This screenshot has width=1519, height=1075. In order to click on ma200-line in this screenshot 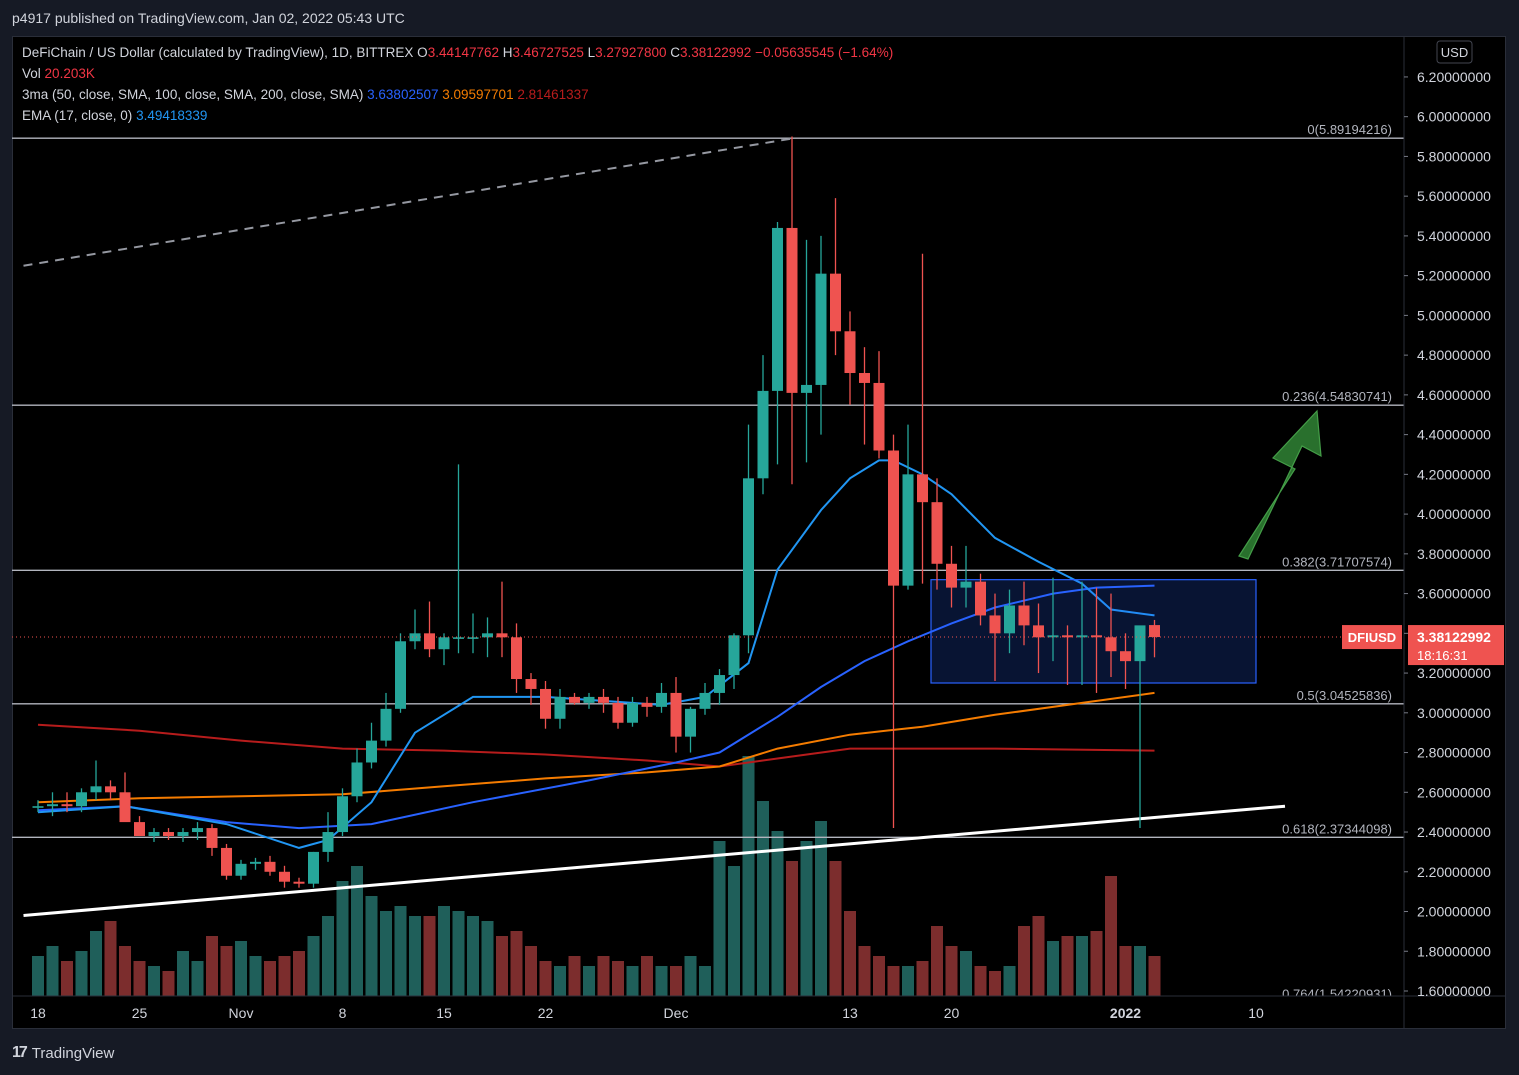, I will do `click(596, 745)`.